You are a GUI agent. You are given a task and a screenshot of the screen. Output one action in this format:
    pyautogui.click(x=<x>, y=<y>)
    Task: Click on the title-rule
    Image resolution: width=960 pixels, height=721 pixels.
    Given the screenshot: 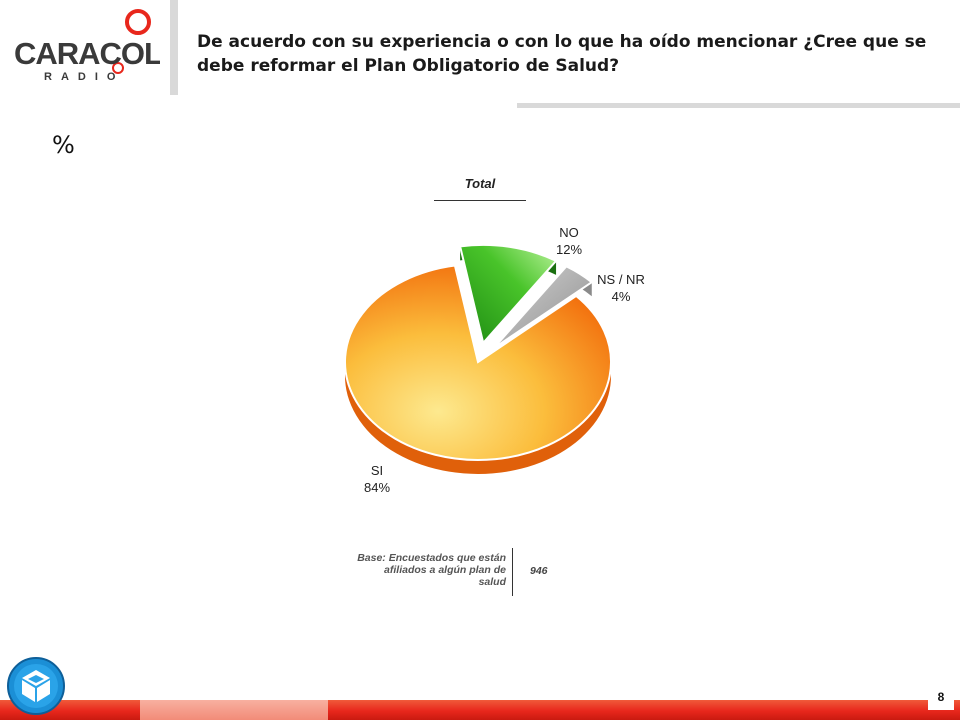 What is the action you would take?
    pyautogui.click(x=738, y=105)
    